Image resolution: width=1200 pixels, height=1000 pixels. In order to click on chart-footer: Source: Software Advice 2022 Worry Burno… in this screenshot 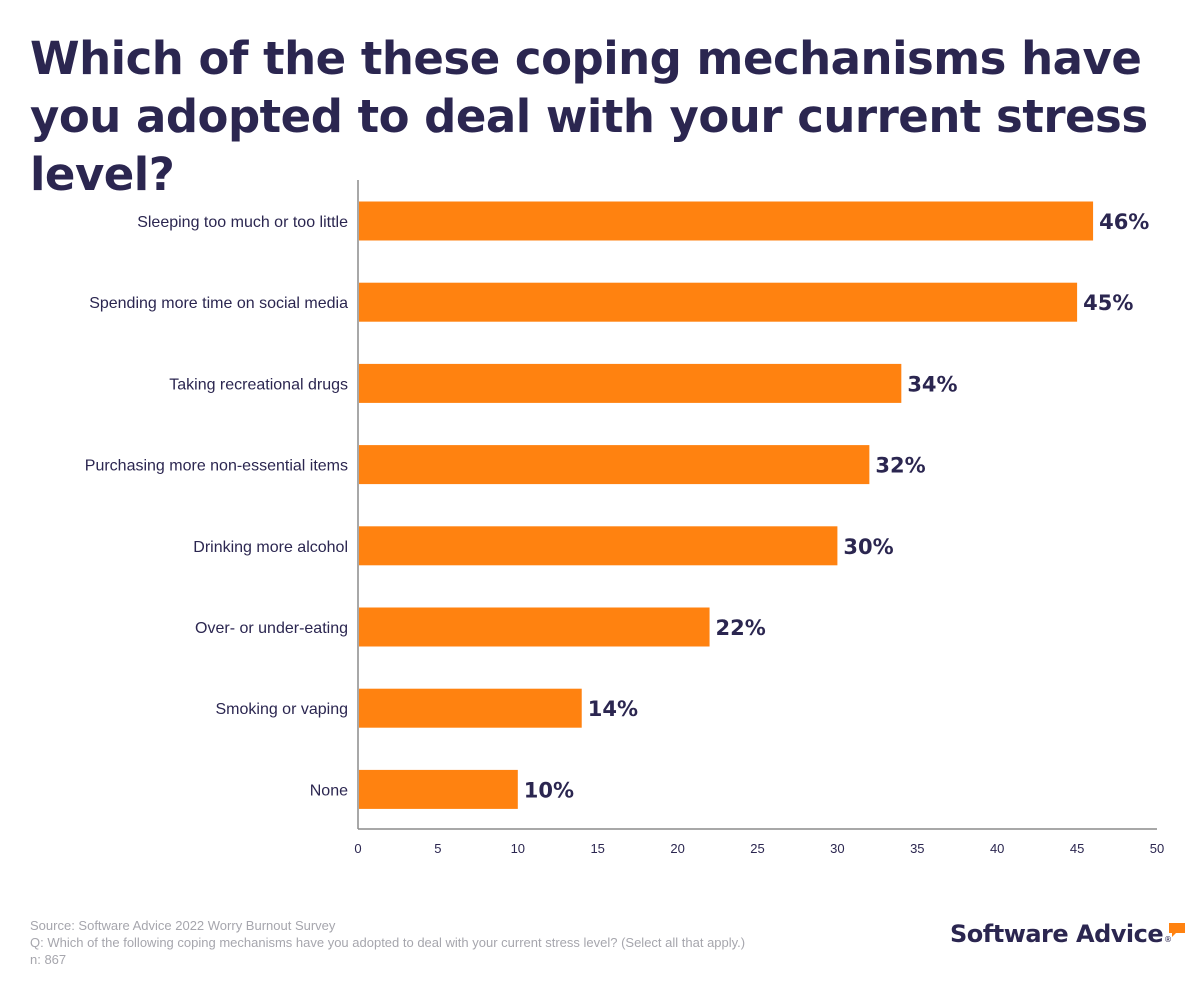, I will do `click(387, 942)`.